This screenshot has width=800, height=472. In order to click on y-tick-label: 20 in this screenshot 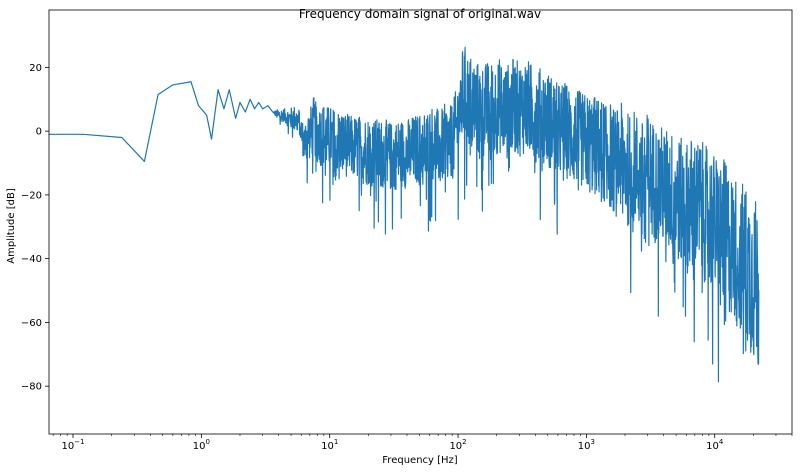, I will do `click(35, 68)`.